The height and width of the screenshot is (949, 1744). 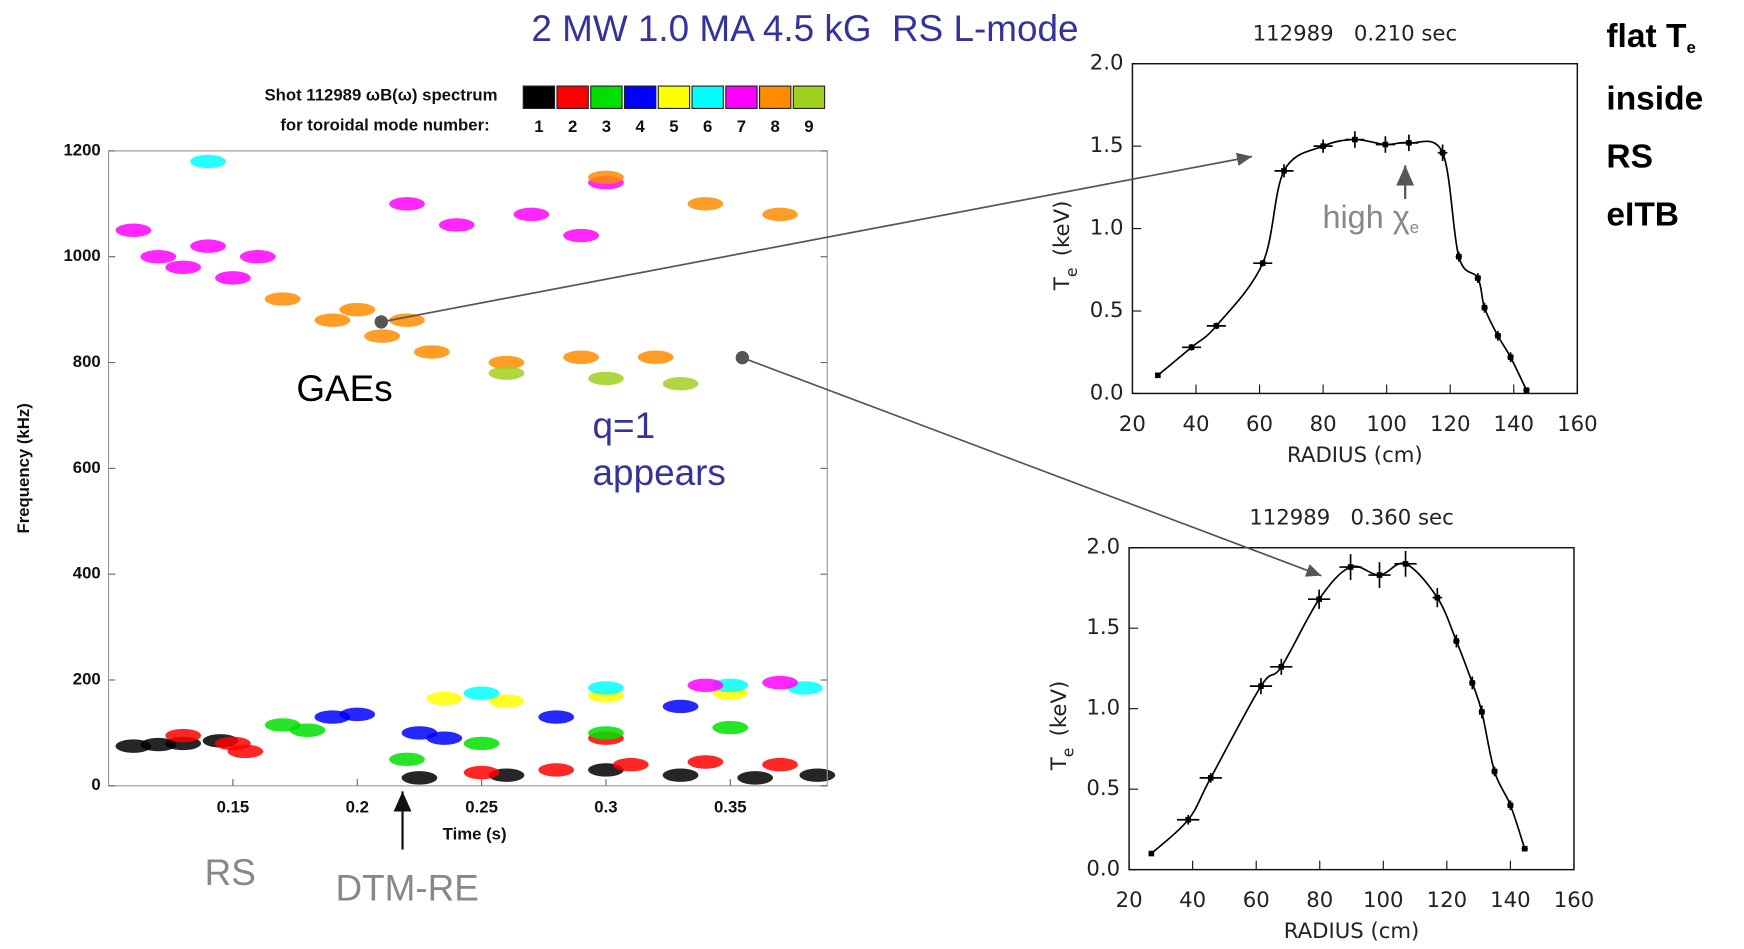 I want to click on x-tick-label: 0.3, so click(x=605, y=807).